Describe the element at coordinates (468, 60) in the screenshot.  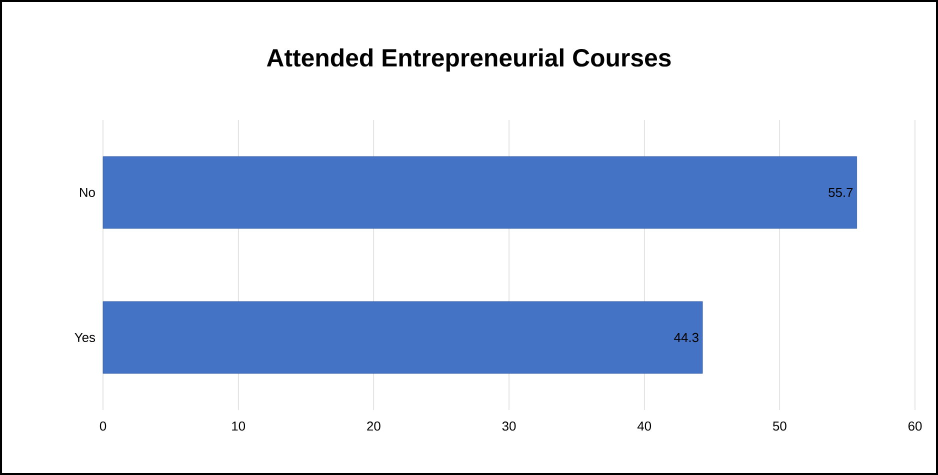
I see `chart-title: Attended Entrepreneurial Courses` at that location.